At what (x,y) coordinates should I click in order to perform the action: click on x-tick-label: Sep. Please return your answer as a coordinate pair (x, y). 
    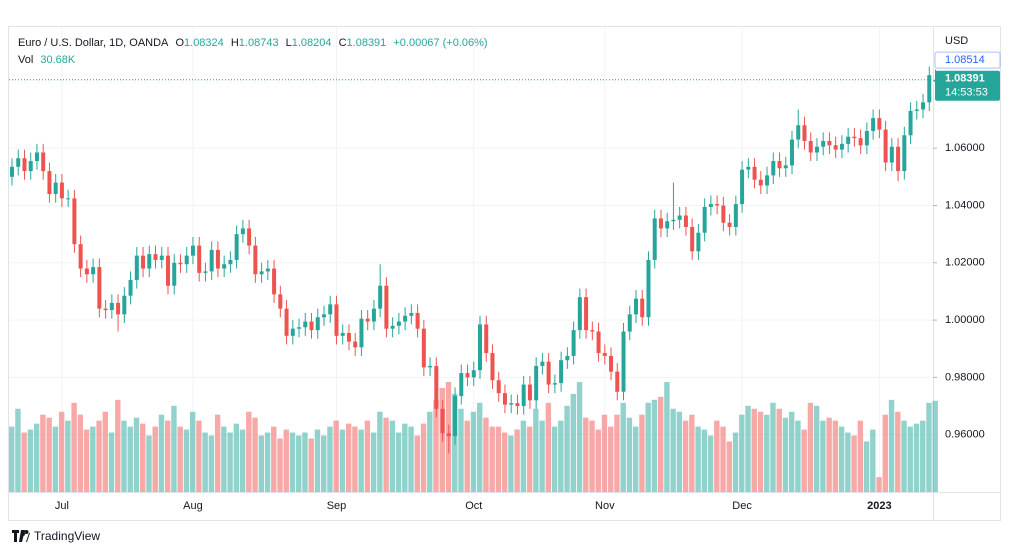
    Looking at the image, I should click on (337, 506).